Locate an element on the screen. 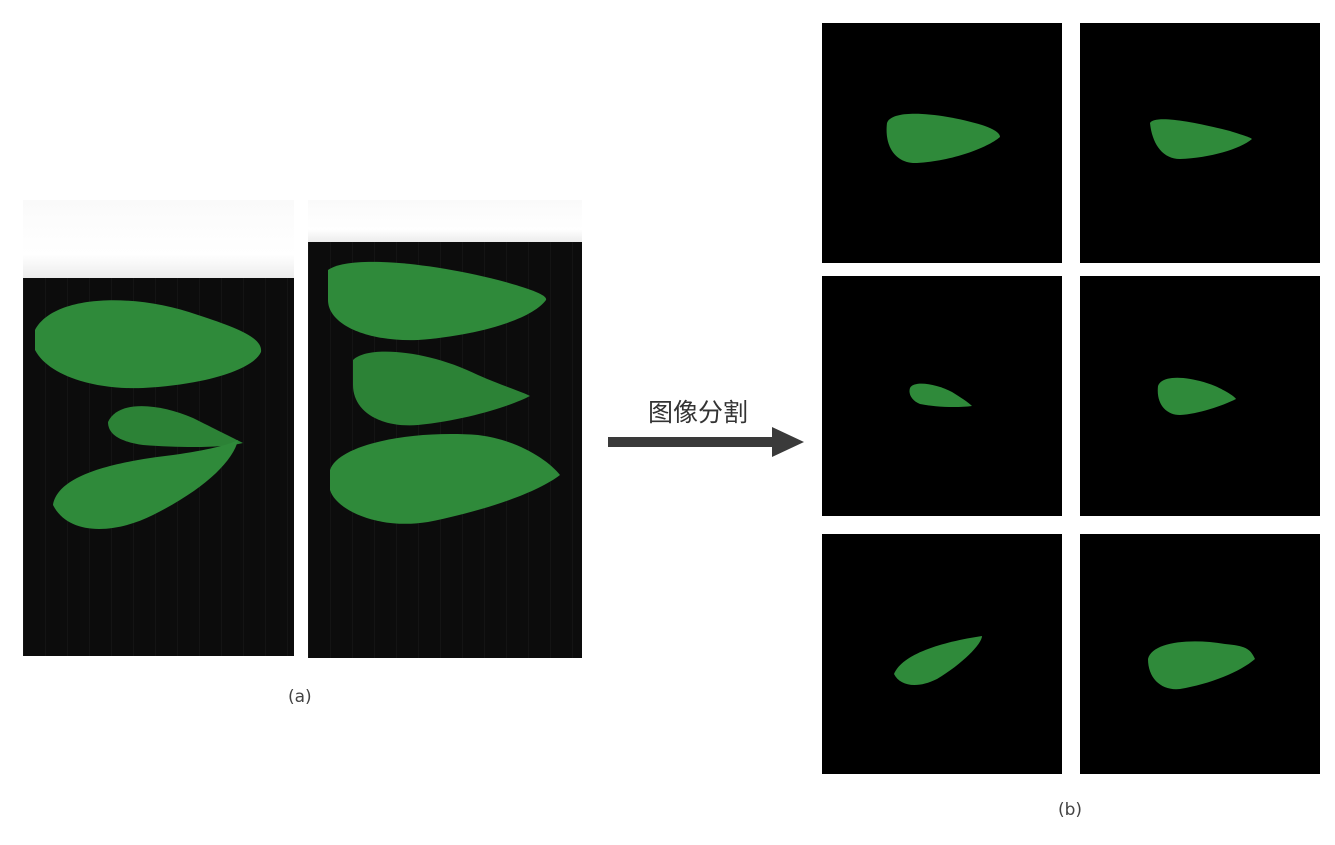 This screenshot has height=845, width=1335. leaves-left-scan is located at coordinates (148, 414).